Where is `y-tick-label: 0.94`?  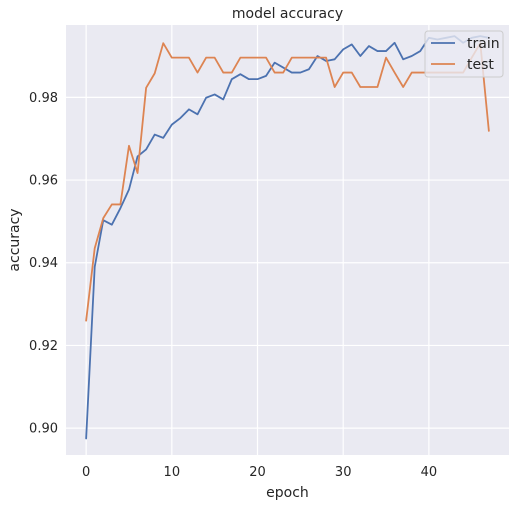 y-tick-label: 0.94 is located at coordinates (43, 263).